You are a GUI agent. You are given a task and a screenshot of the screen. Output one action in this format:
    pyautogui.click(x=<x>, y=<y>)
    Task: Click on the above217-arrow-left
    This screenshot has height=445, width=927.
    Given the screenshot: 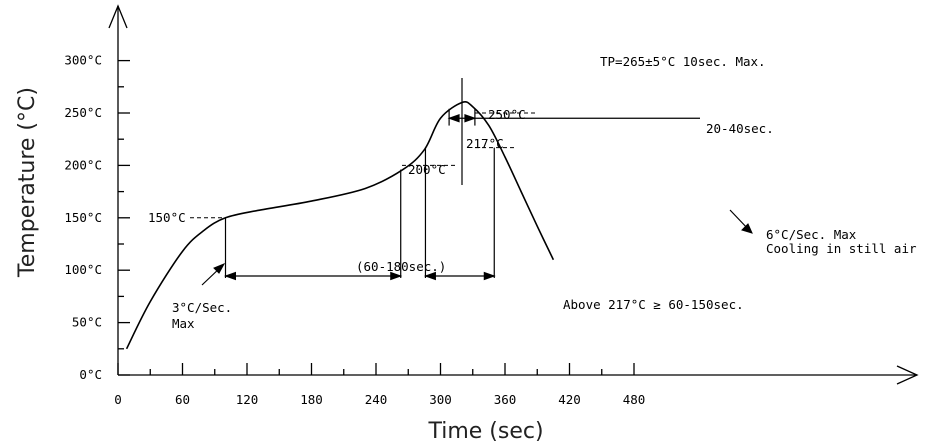 What is the action you would take?
    pyautogui.click(x=429, y=276)
    